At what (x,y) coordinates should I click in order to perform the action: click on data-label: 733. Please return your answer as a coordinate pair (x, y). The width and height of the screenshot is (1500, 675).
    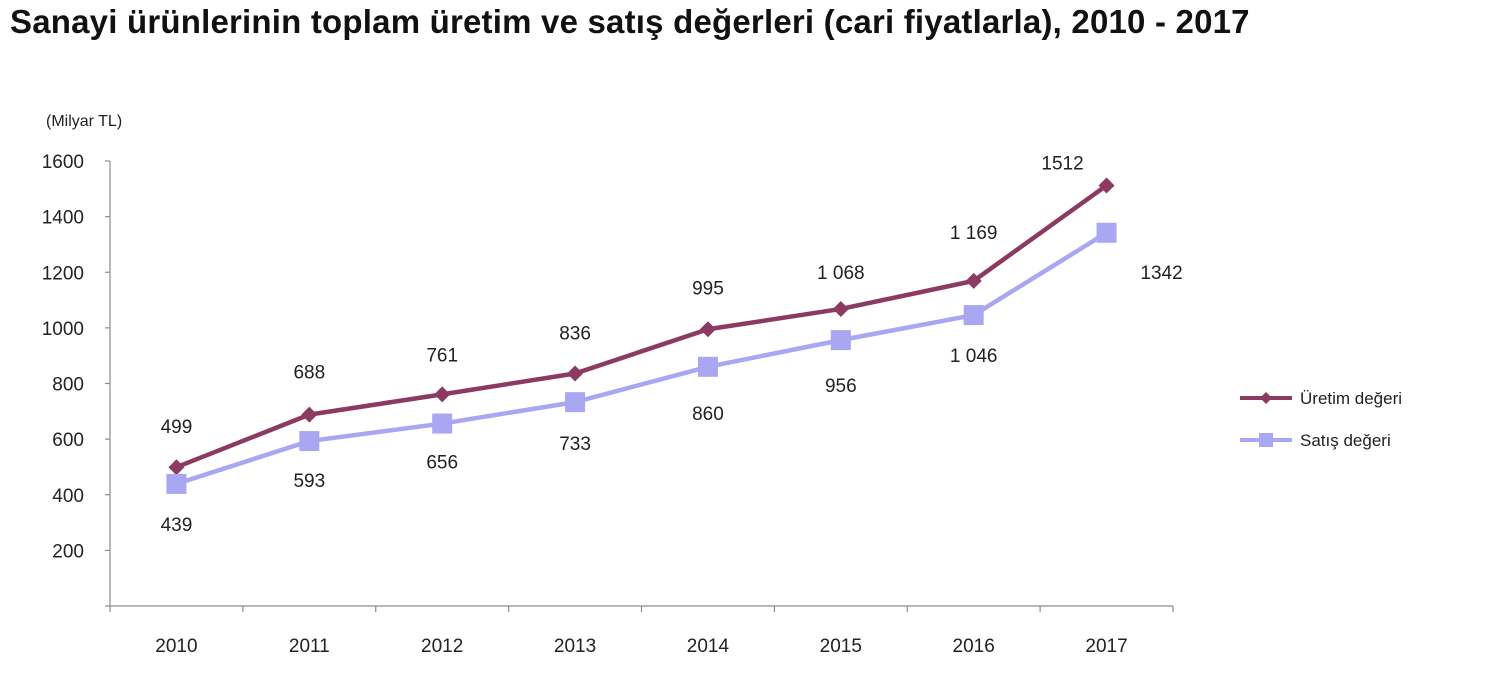
    Looking at the image, I should click on (575, 444).